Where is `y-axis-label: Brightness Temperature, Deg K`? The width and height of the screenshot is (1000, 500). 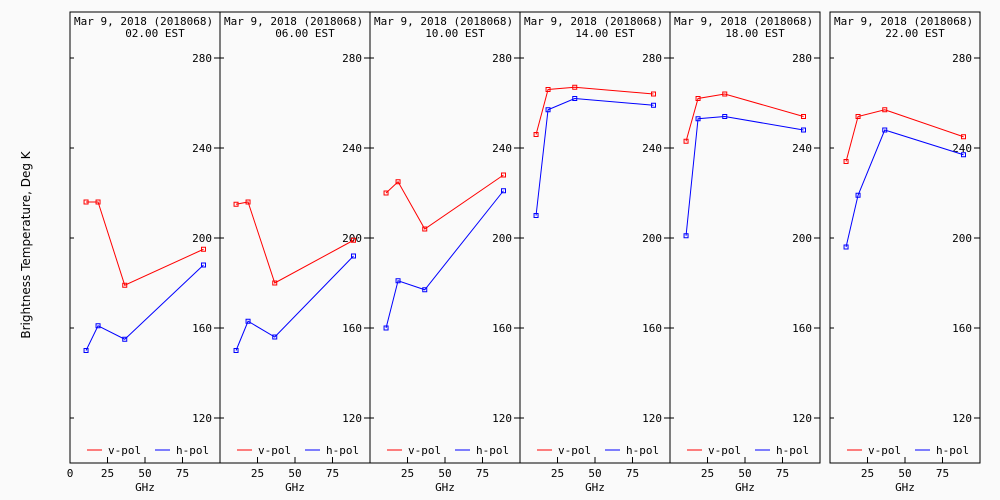
y-axis-label: Brightness Temperature, Deg K is located at coordinates (26, 244).